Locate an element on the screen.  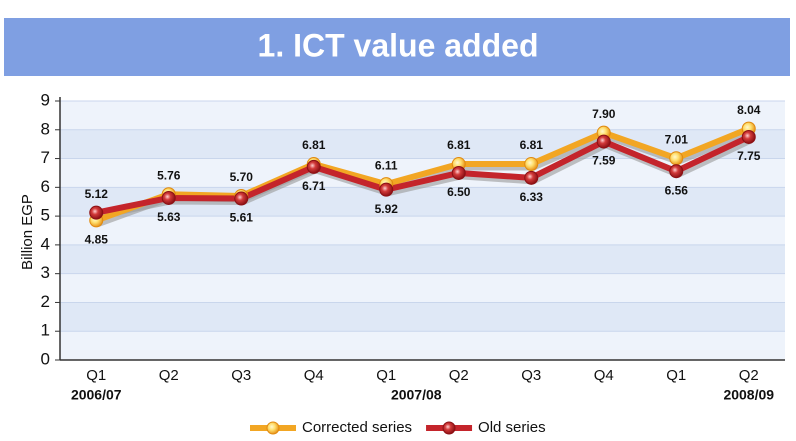
data-label: 7.59 is located at coordinates (604, 161).